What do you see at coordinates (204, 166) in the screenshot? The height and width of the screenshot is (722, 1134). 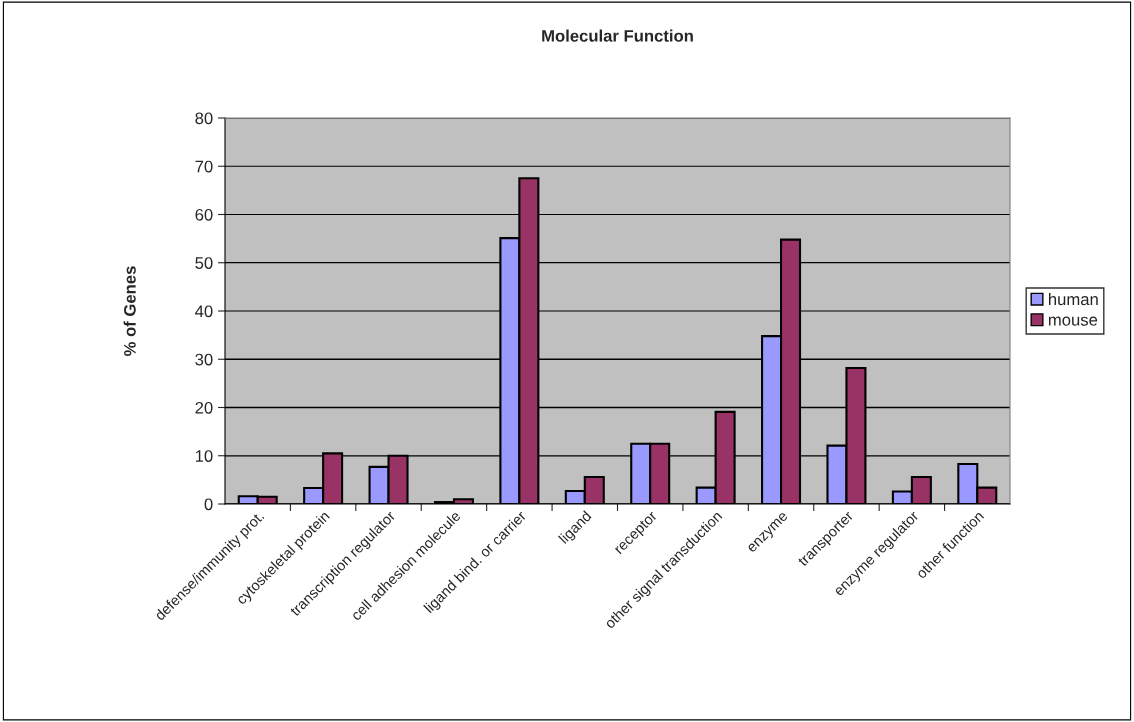 I see `y-tick-label: 70` at bounding box center [204, 166].